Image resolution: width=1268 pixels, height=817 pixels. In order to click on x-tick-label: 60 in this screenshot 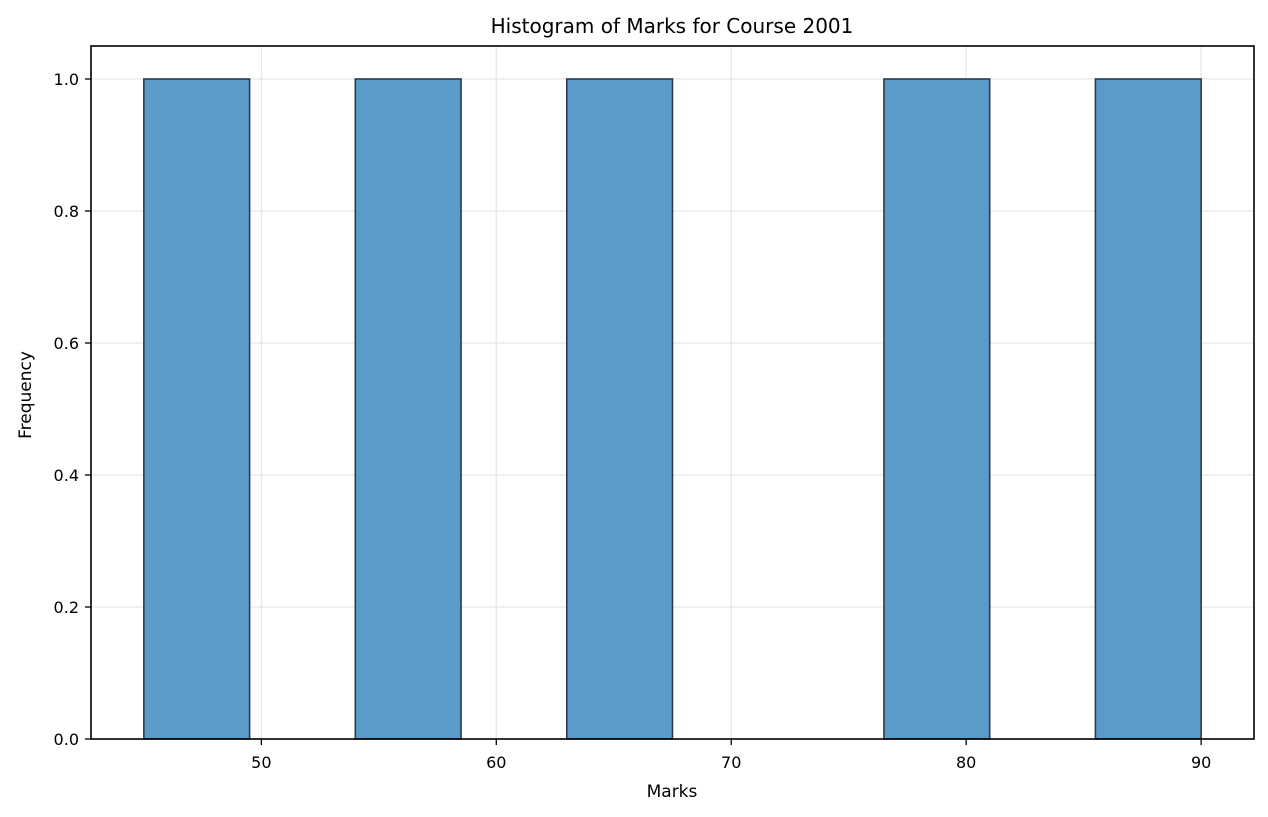, I will do `click(496, 762)`.